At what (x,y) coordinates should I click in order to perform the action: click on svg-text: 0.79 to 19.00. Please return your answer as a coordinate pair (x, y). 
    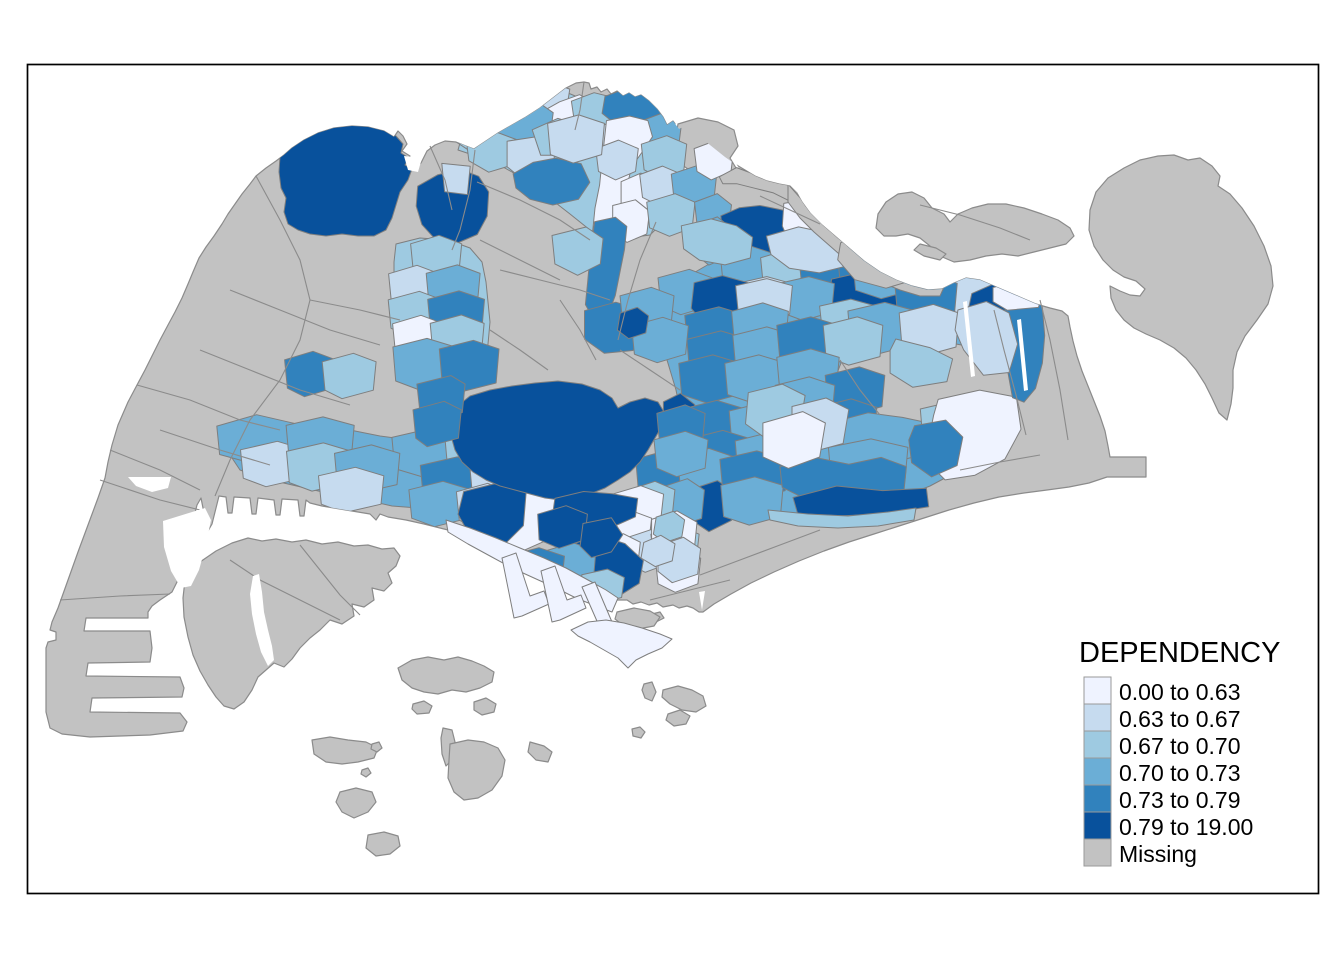
    Looking at the image, I should click on (1186, 827).